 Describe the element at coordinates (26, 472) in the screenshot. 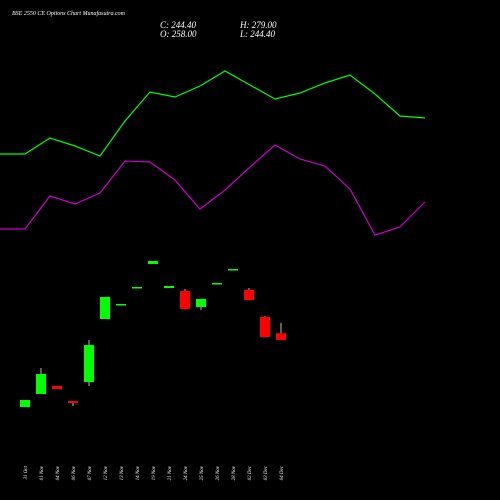

I see `x-tick-label: 31 Oct` at that location.